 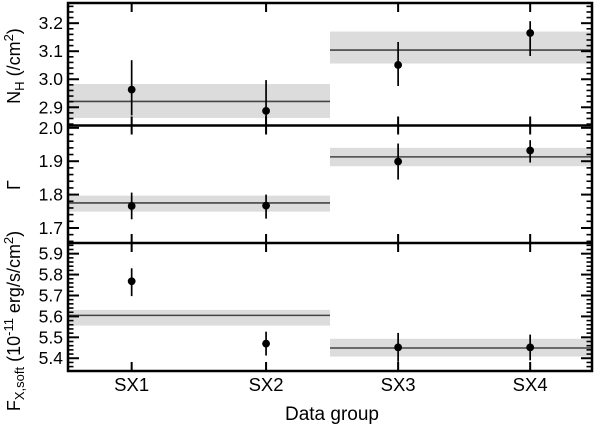 What do you see at coordinates (14, 61) in the screenshot?
I see `y-axis-title-part: (/cm` at bounding box center [14, 61].